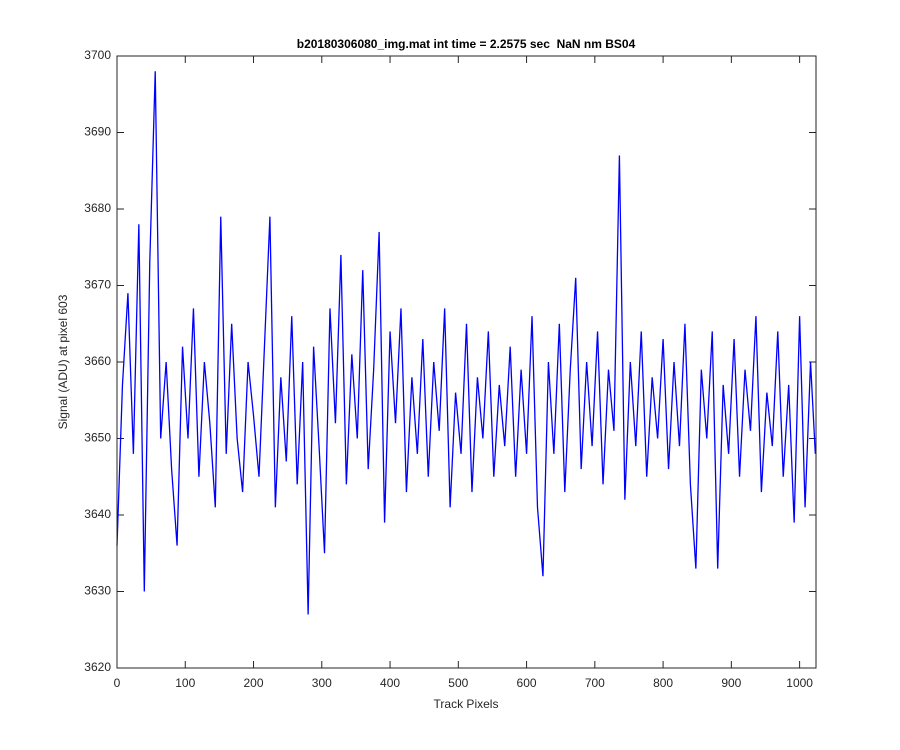 The width and height of the screenshot is (900, 750). What do you see at coordinates (663, 683) in the screenshot?
I see `x-tick-label: 800` at bounding box center [663, 683].